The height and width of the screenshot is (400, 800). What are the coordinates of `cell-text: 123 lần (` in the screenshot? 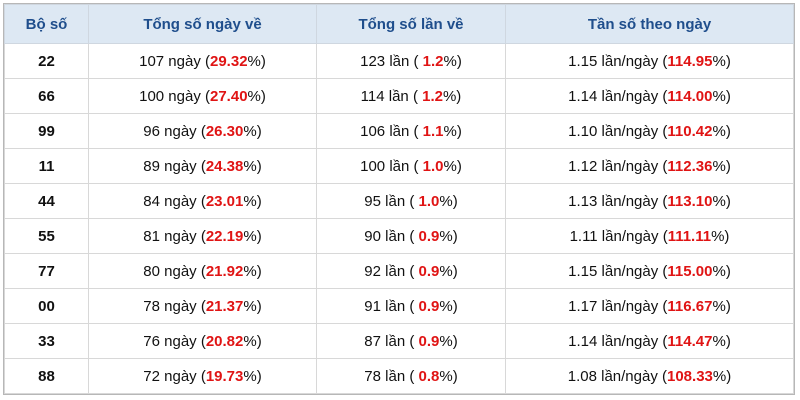 It's located at (391, 61).